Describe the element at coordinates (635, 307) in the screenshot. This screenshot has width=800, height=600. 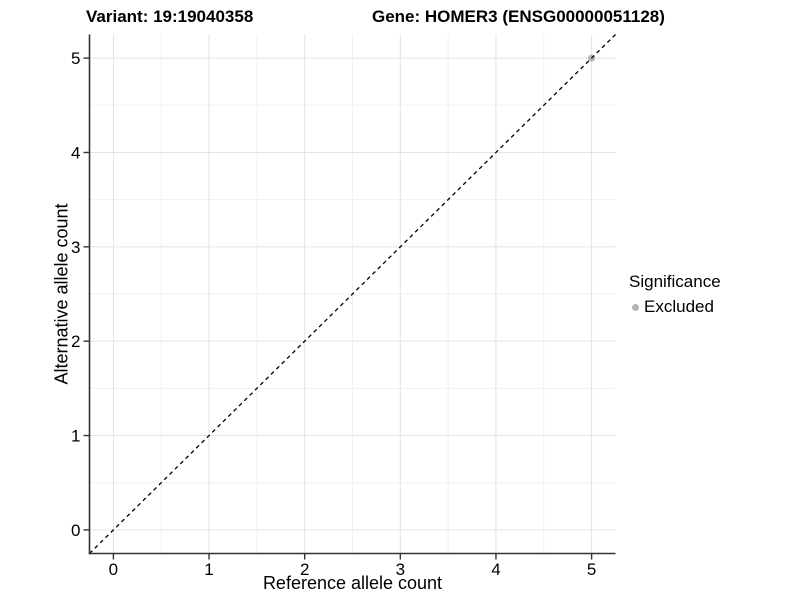
I see `excluded-point-swatch` at that location.